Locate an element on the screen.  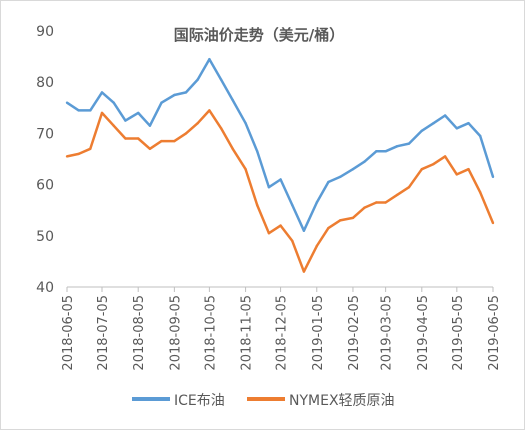
x-tick-label: 2018-11-05 is located at coordinates (247, 333).